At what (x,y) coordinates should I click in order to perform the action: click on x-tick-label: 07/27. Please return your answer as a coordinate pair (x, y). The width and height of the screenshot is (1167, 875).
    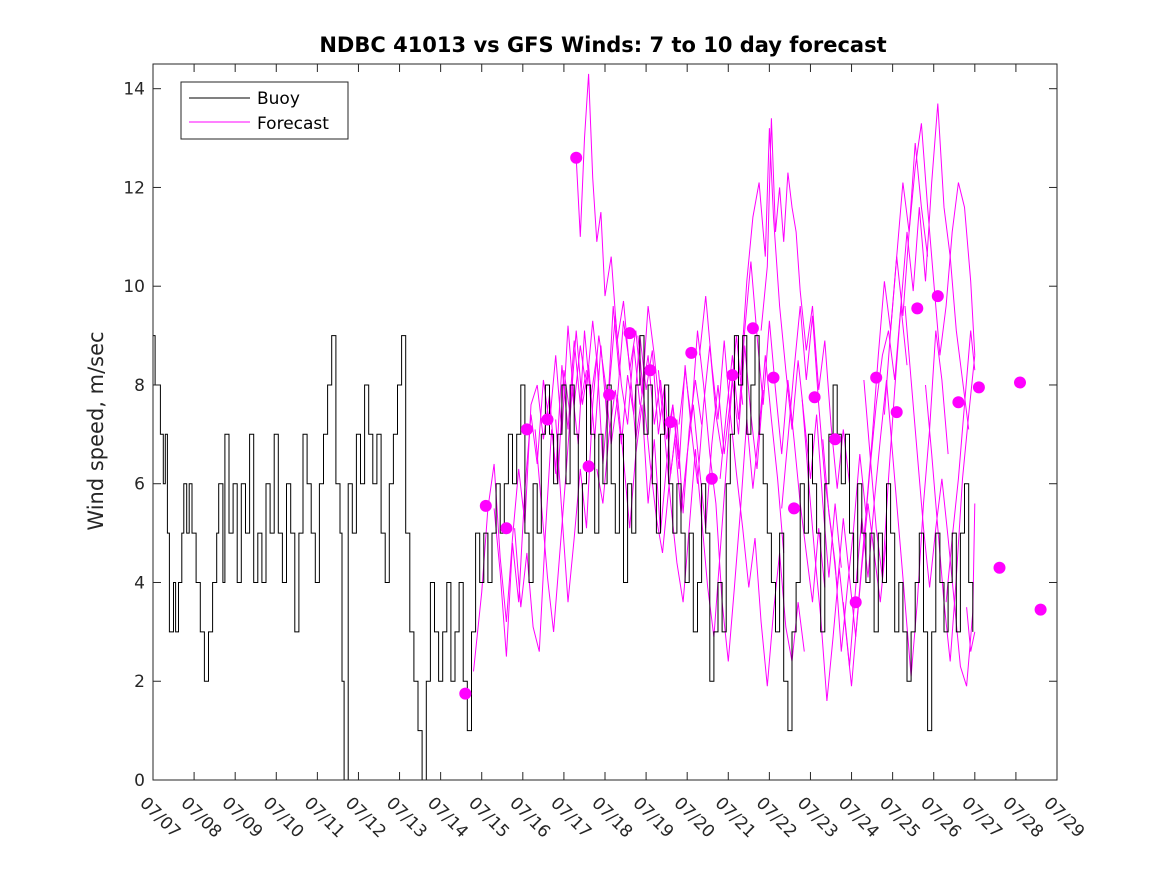
    Looking at the image, I should click on (981, 817).